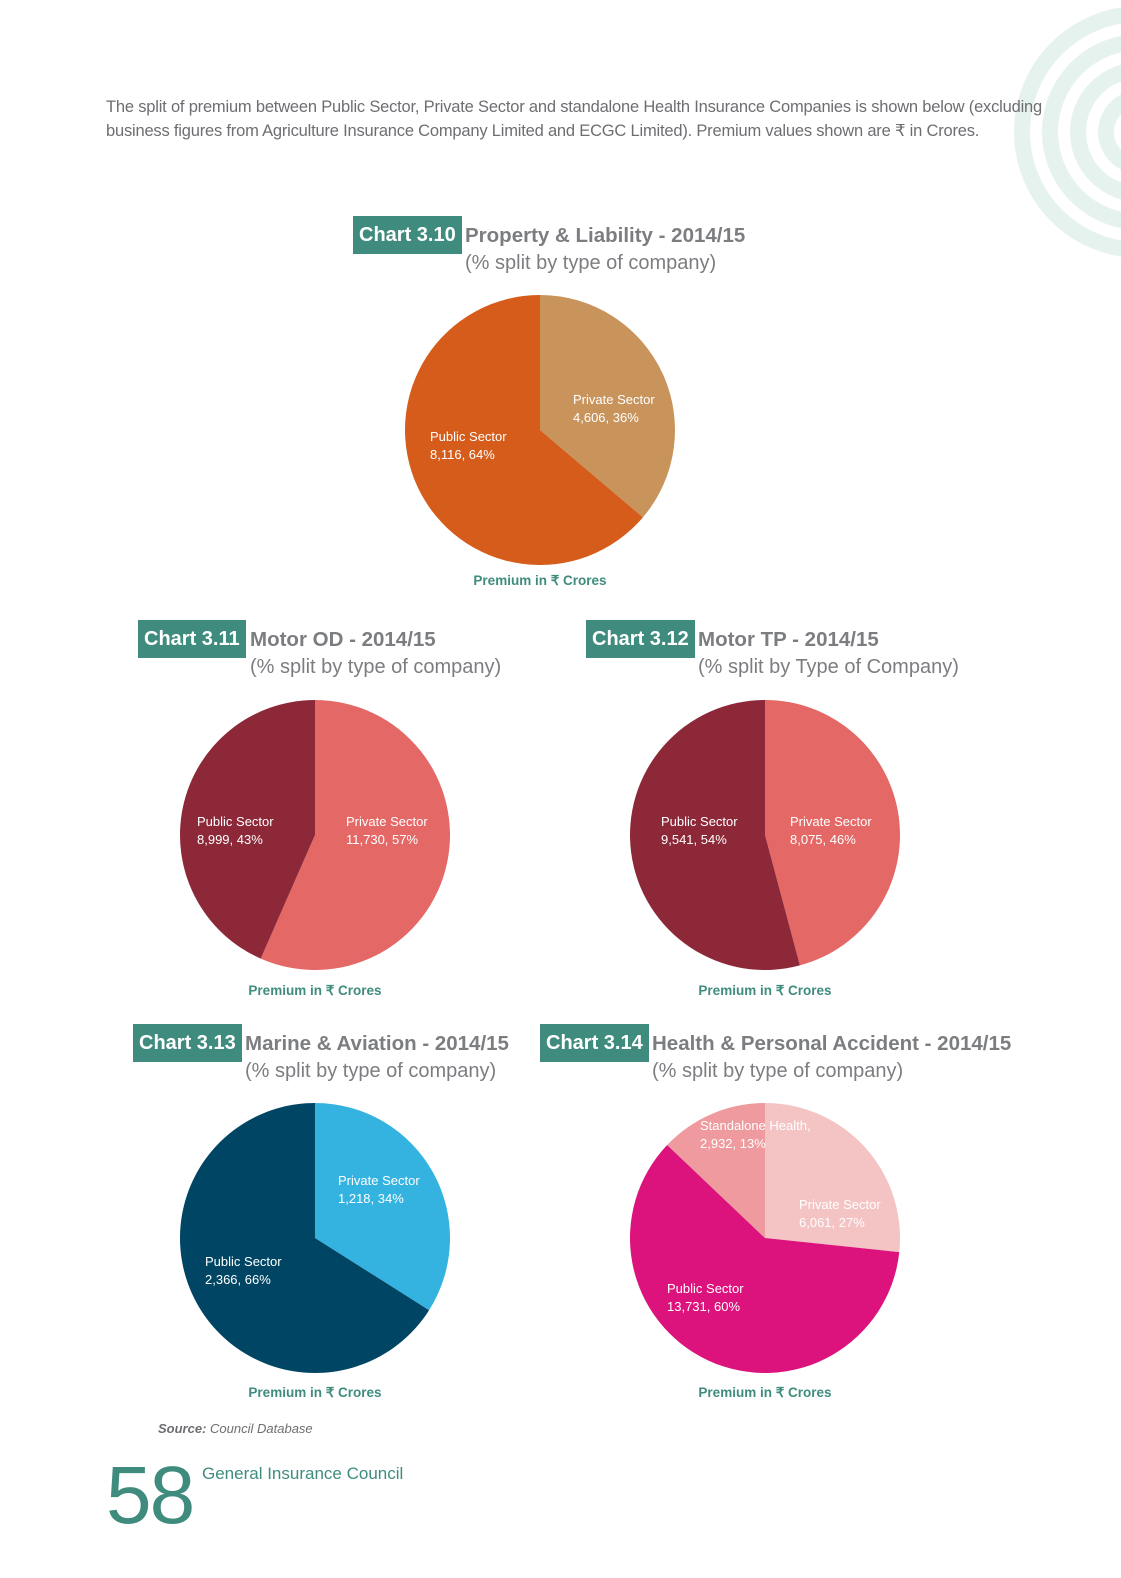 The image size is (1121, 1578). I want to click on slice-label-value: 2,366, 66%, so click(238, 1279).